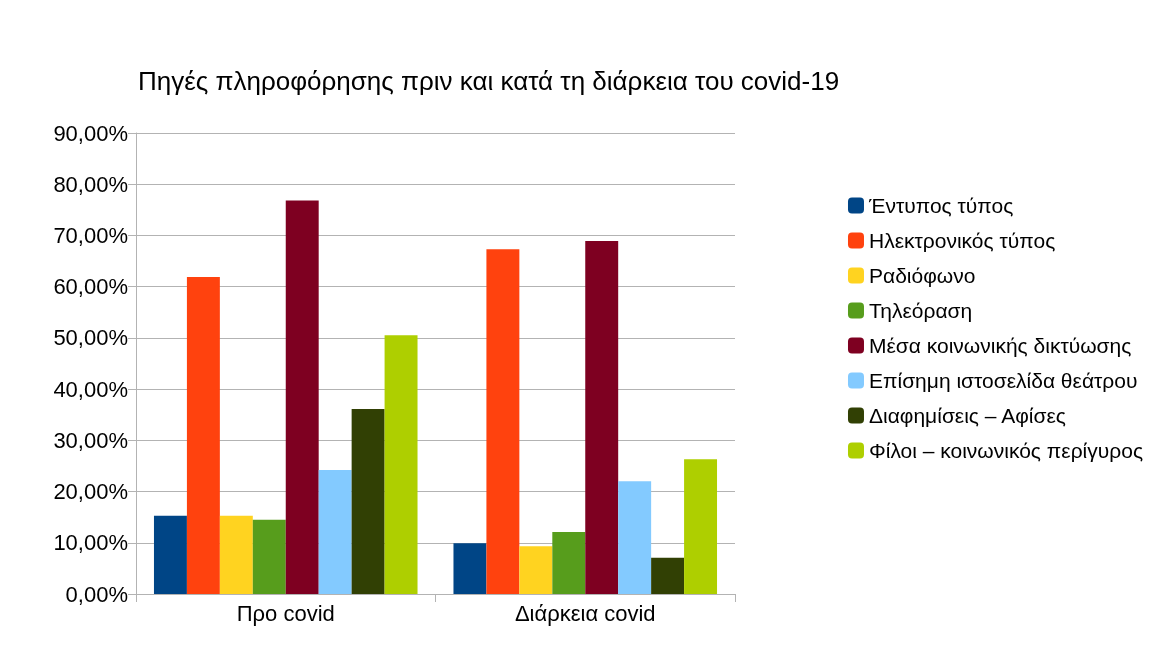 This screenshot has height=662, width=1169. What do you see at coordinates (962, 240) in the screenshot?
I see `legend-label: Ηλεκτρονικός τύπος` at bounding box center [962, 240].